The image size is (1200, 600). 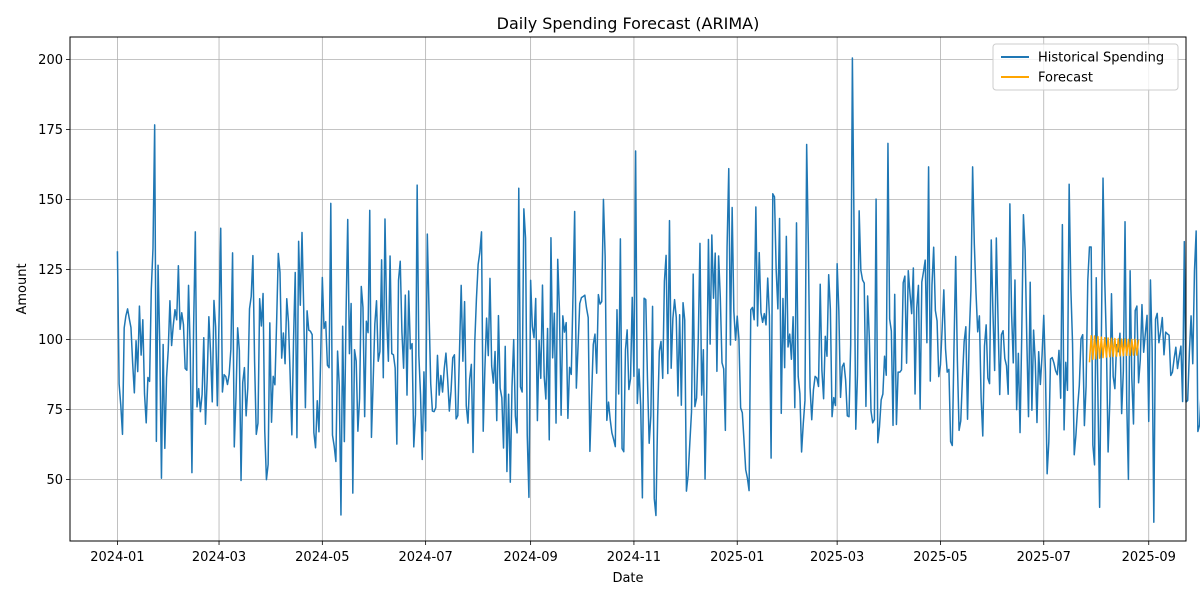 I want to click on x-tick-label: 2025-05, so click(x=940, y=557).